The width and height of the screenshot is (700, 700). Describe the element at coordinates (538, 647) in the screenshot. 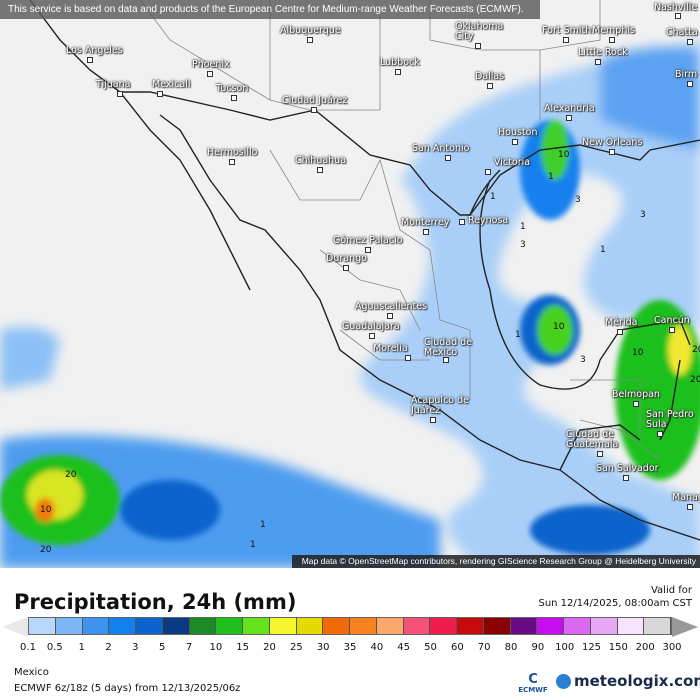

I see `tick-label: 90` at that location.